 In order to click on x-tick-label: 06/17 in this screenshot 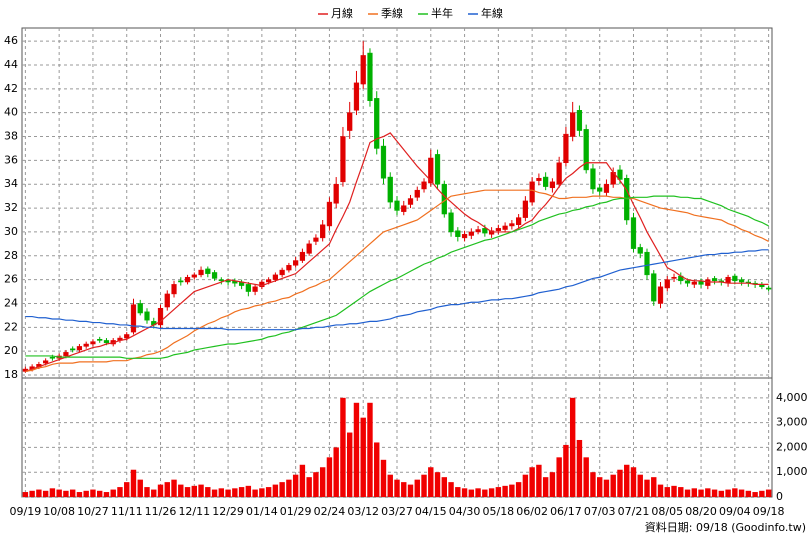, I will do `click(566, 511)`.